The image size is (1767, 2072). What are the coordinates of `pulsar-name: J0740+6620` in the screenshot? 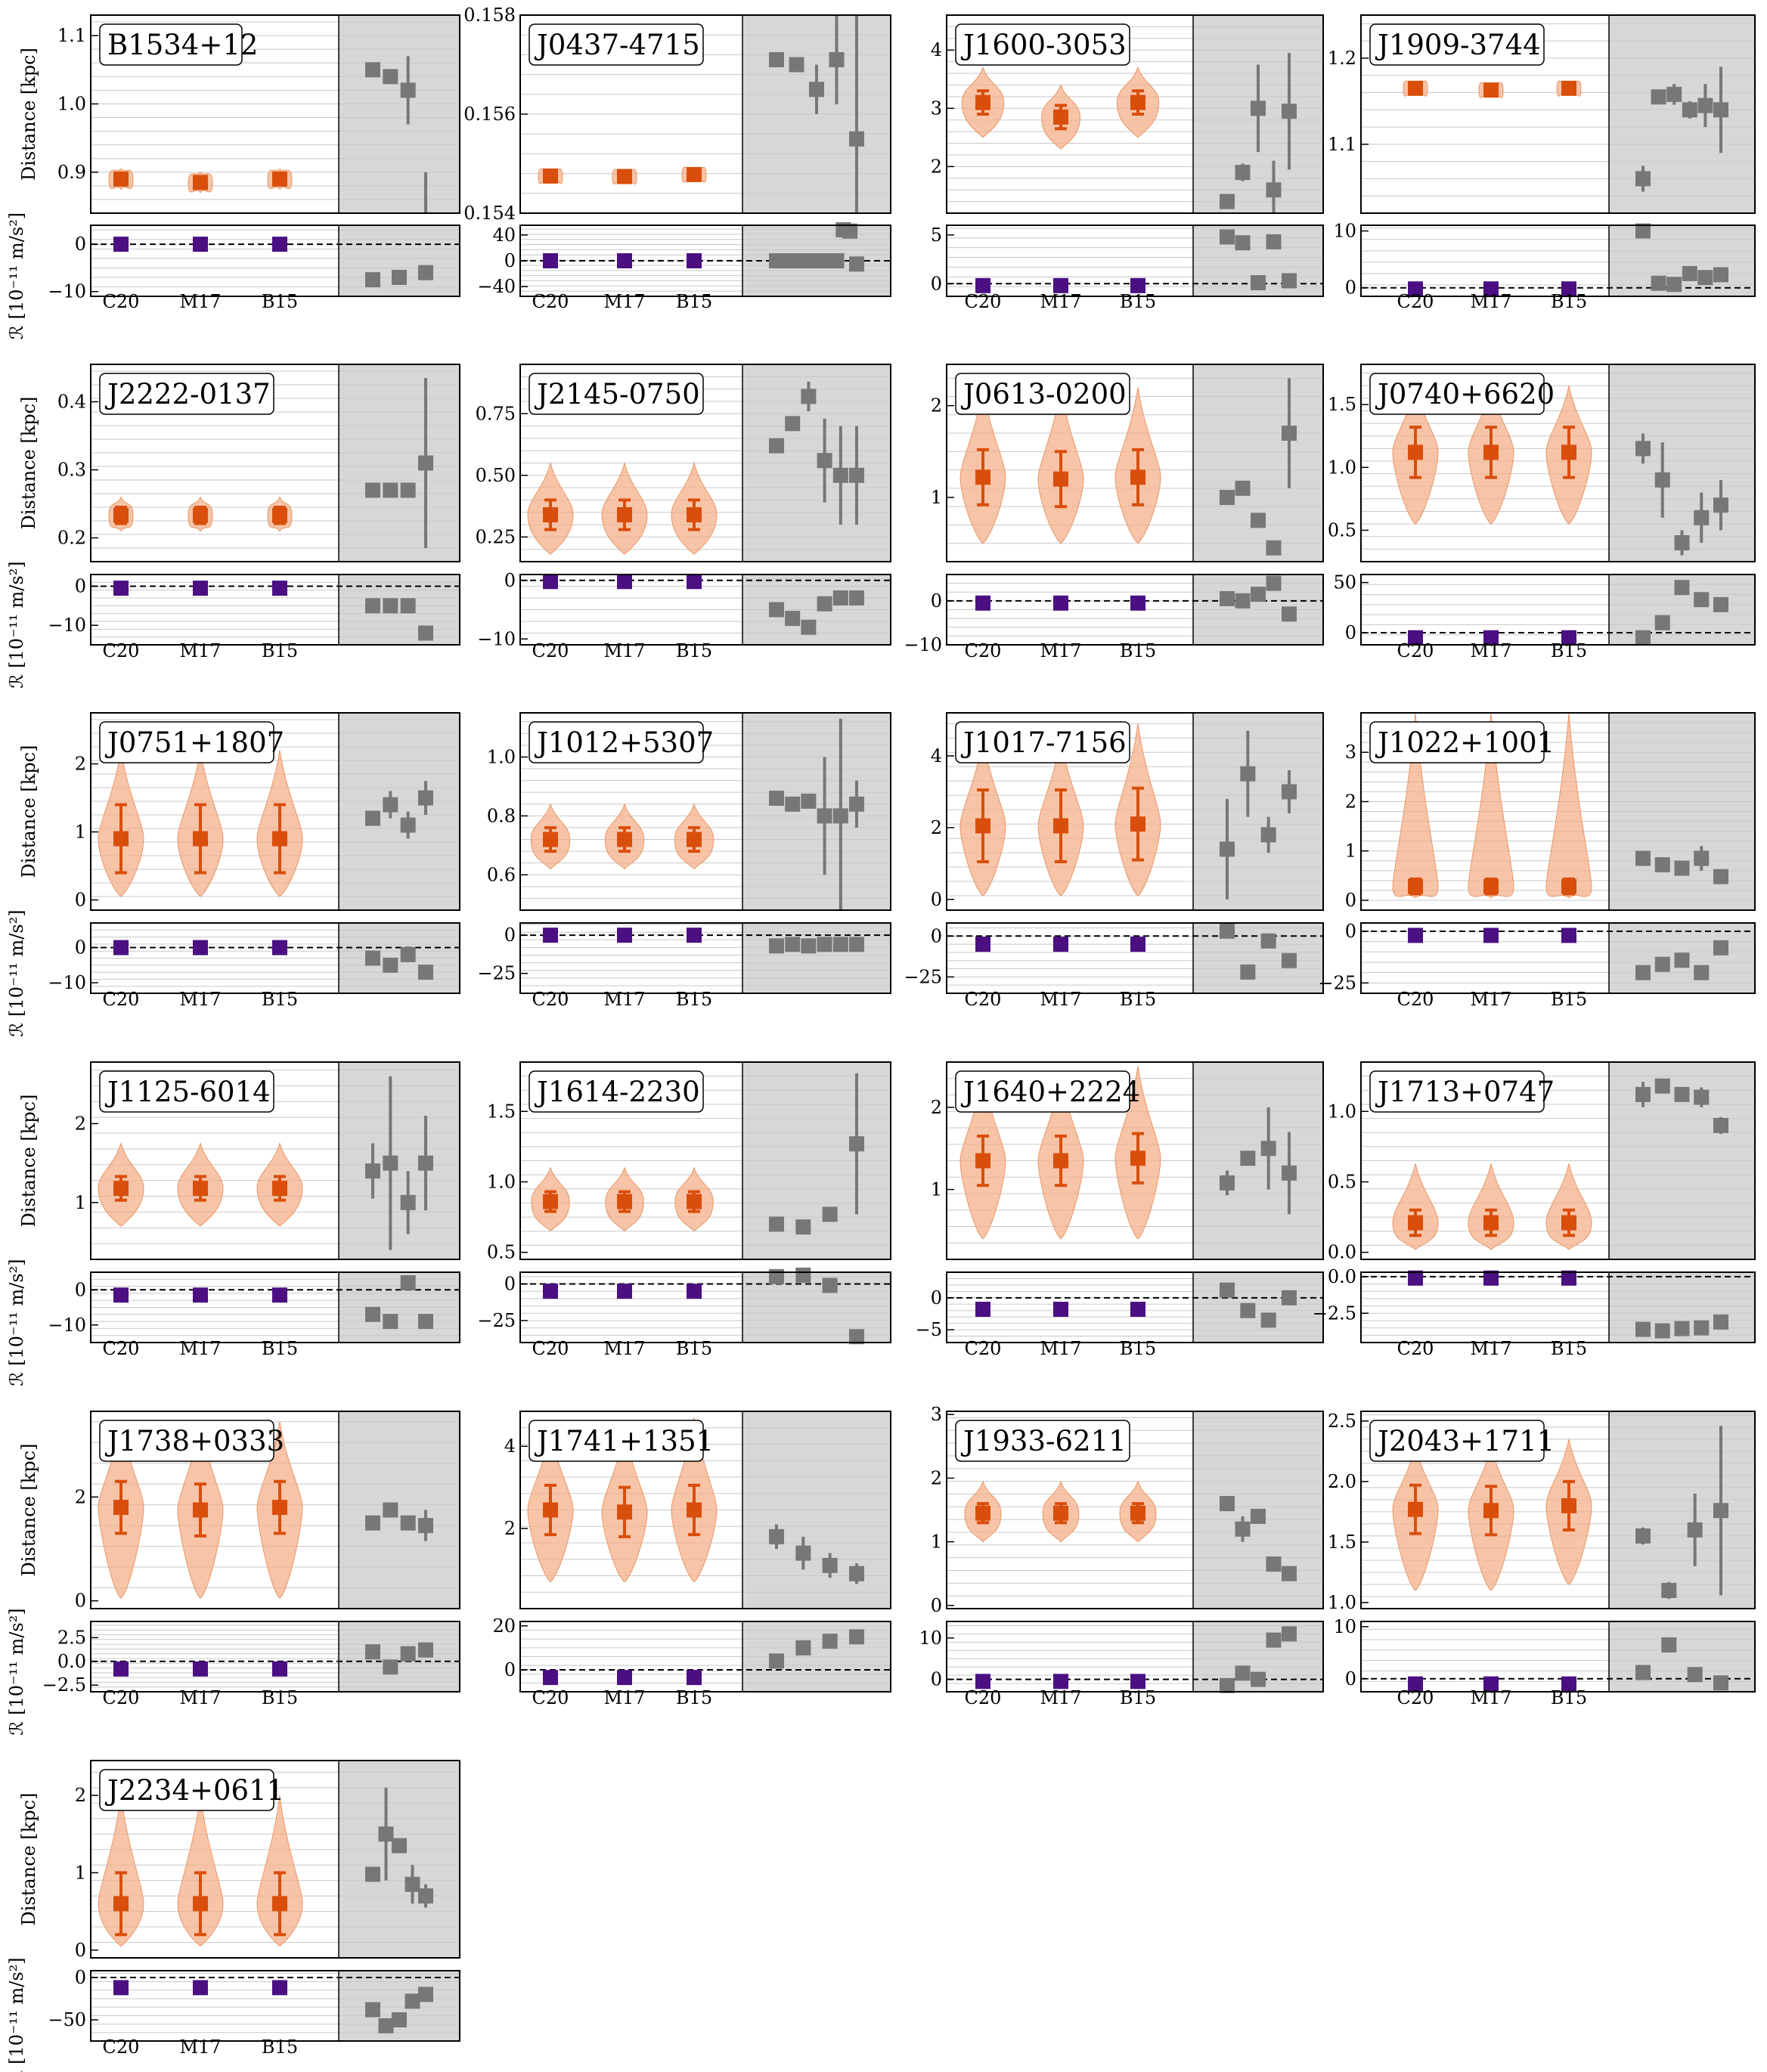 It's located at (1465, 394).